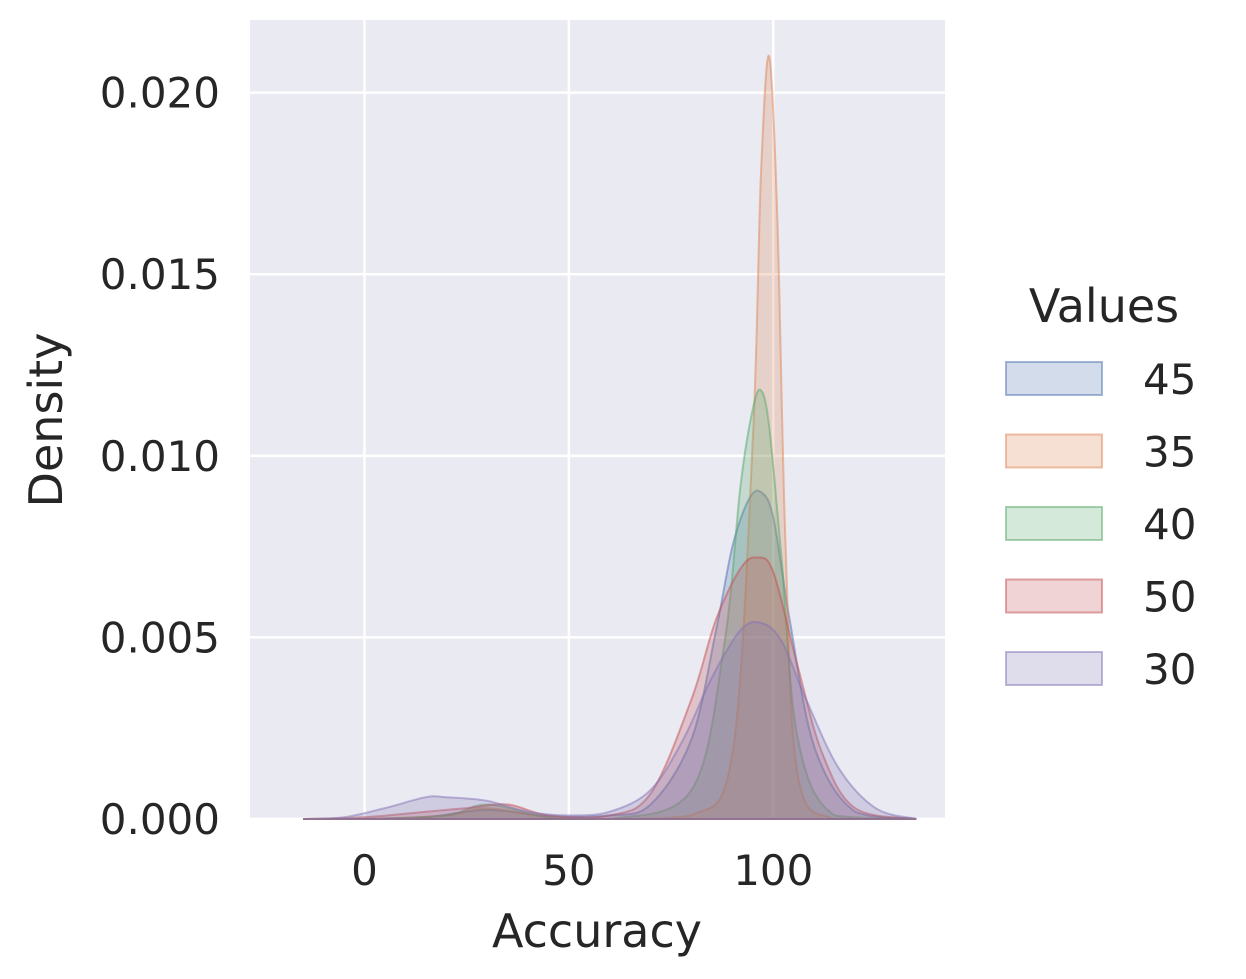 This screenshot has width=1246, height=979. What do you see at coordinates (1169, 669) in the screenshot?
I see `legend-label-30: 30` at bounding box center [1169, 669].